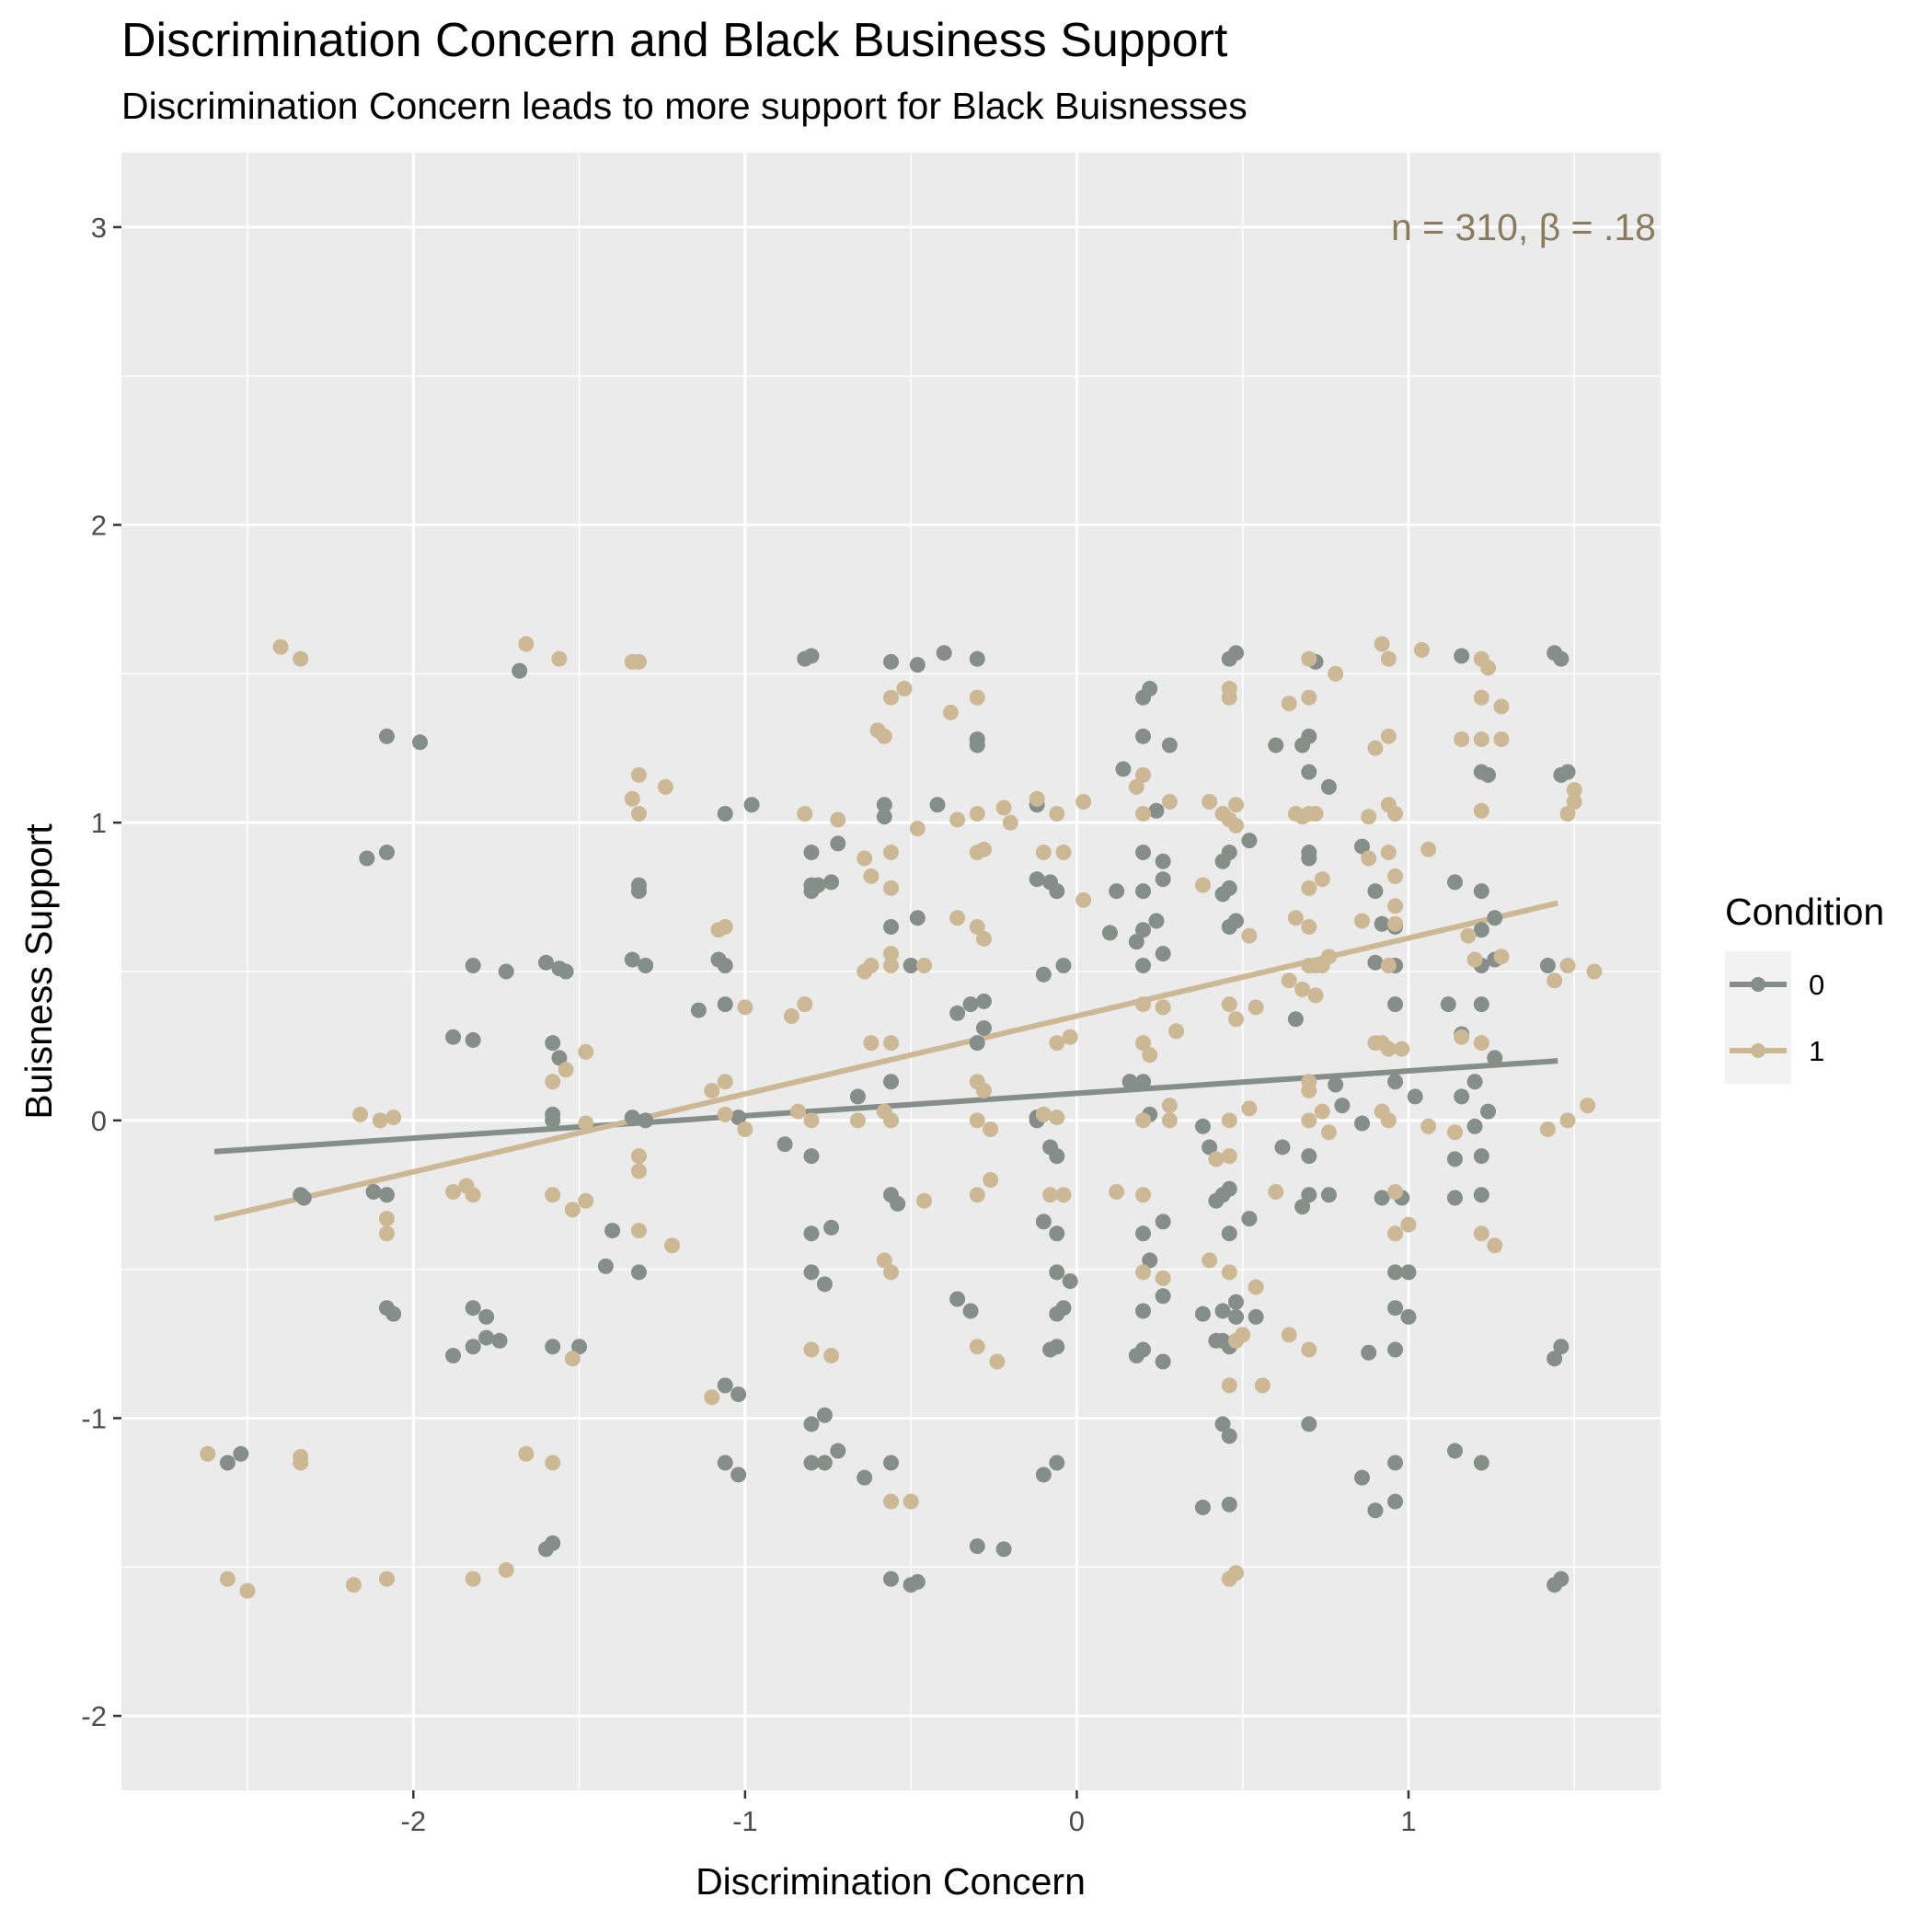 This screenshot has width=1932, height=1932. Describe the element at coordinates (38, 972) in the screenshot. I see `y-axis-title: Buisness Support` at that location.